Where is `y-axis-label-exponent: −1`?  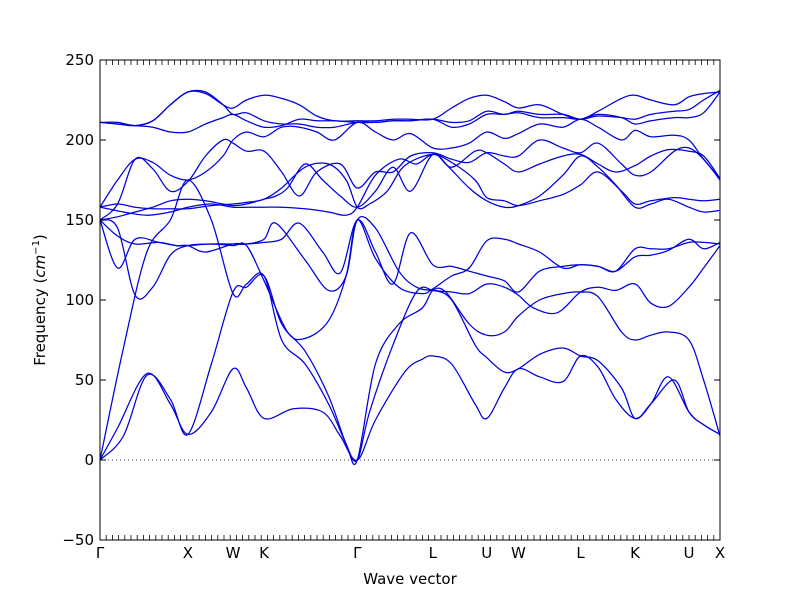
y-axis-label-exponent: −1 is located at coordinates (36, 247).